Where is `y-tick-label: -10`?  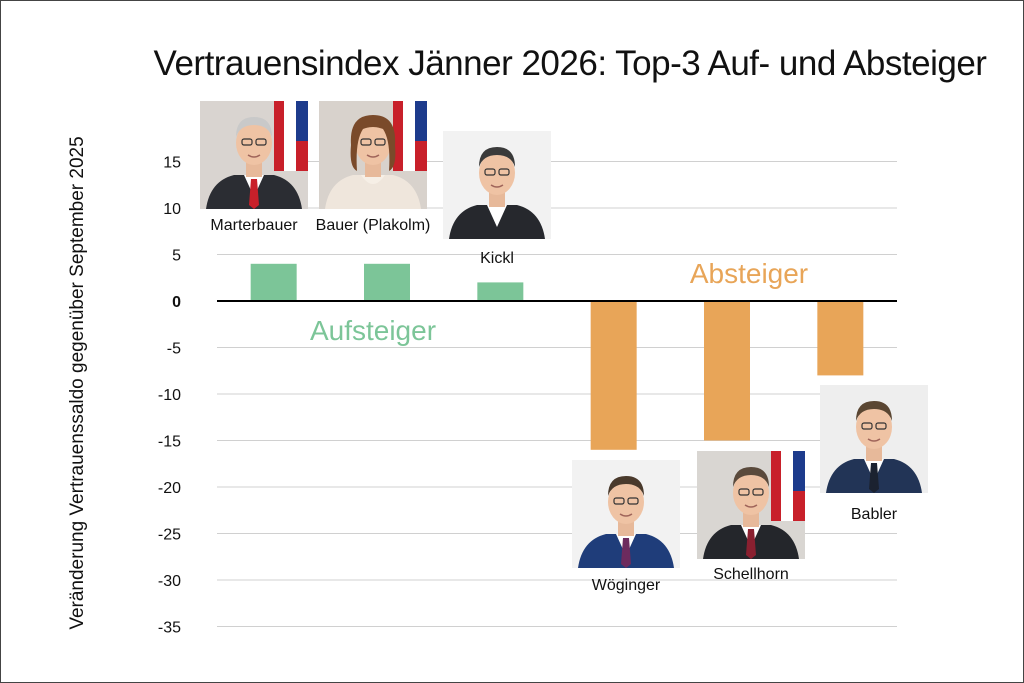 y-tick-label: -10 is located at coordinates (169, 395).